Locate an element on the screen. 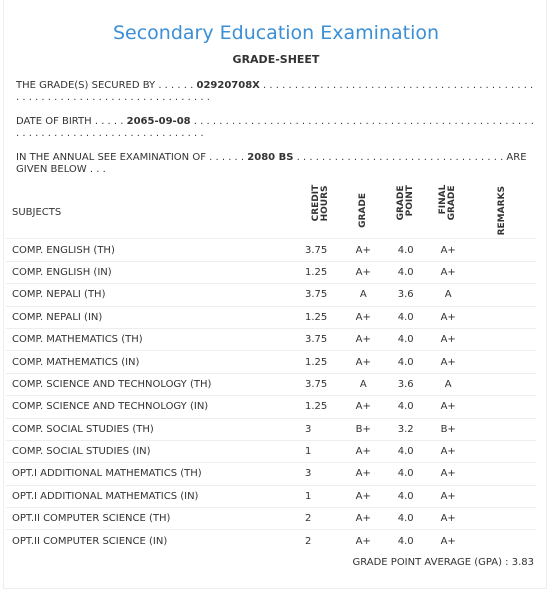  subject: OPT.I ADDITIONAL MATHEMATICS (IN) is located at coordinates (152, 496).